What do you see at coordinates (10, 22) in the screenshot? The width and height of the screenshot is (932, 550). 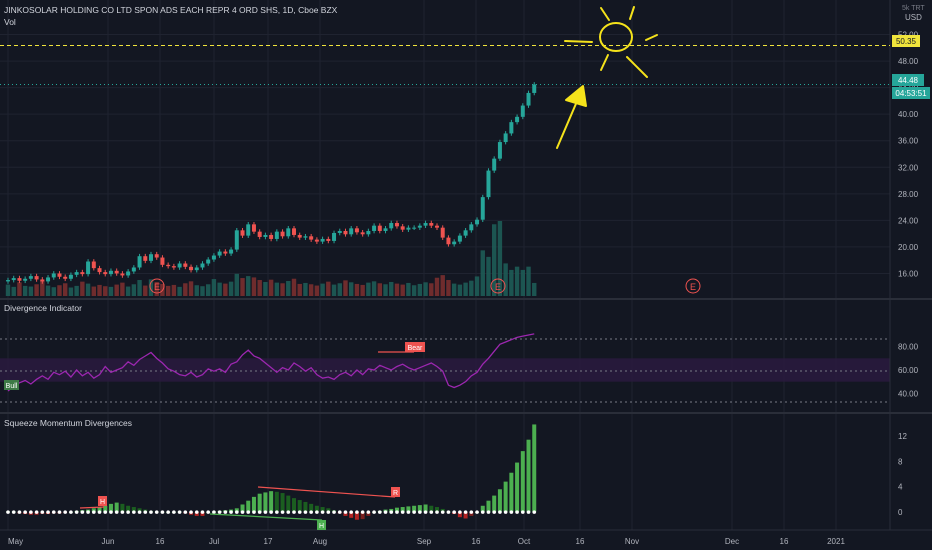 I see `volume-label: Vol` at bounding box center [10, 22].